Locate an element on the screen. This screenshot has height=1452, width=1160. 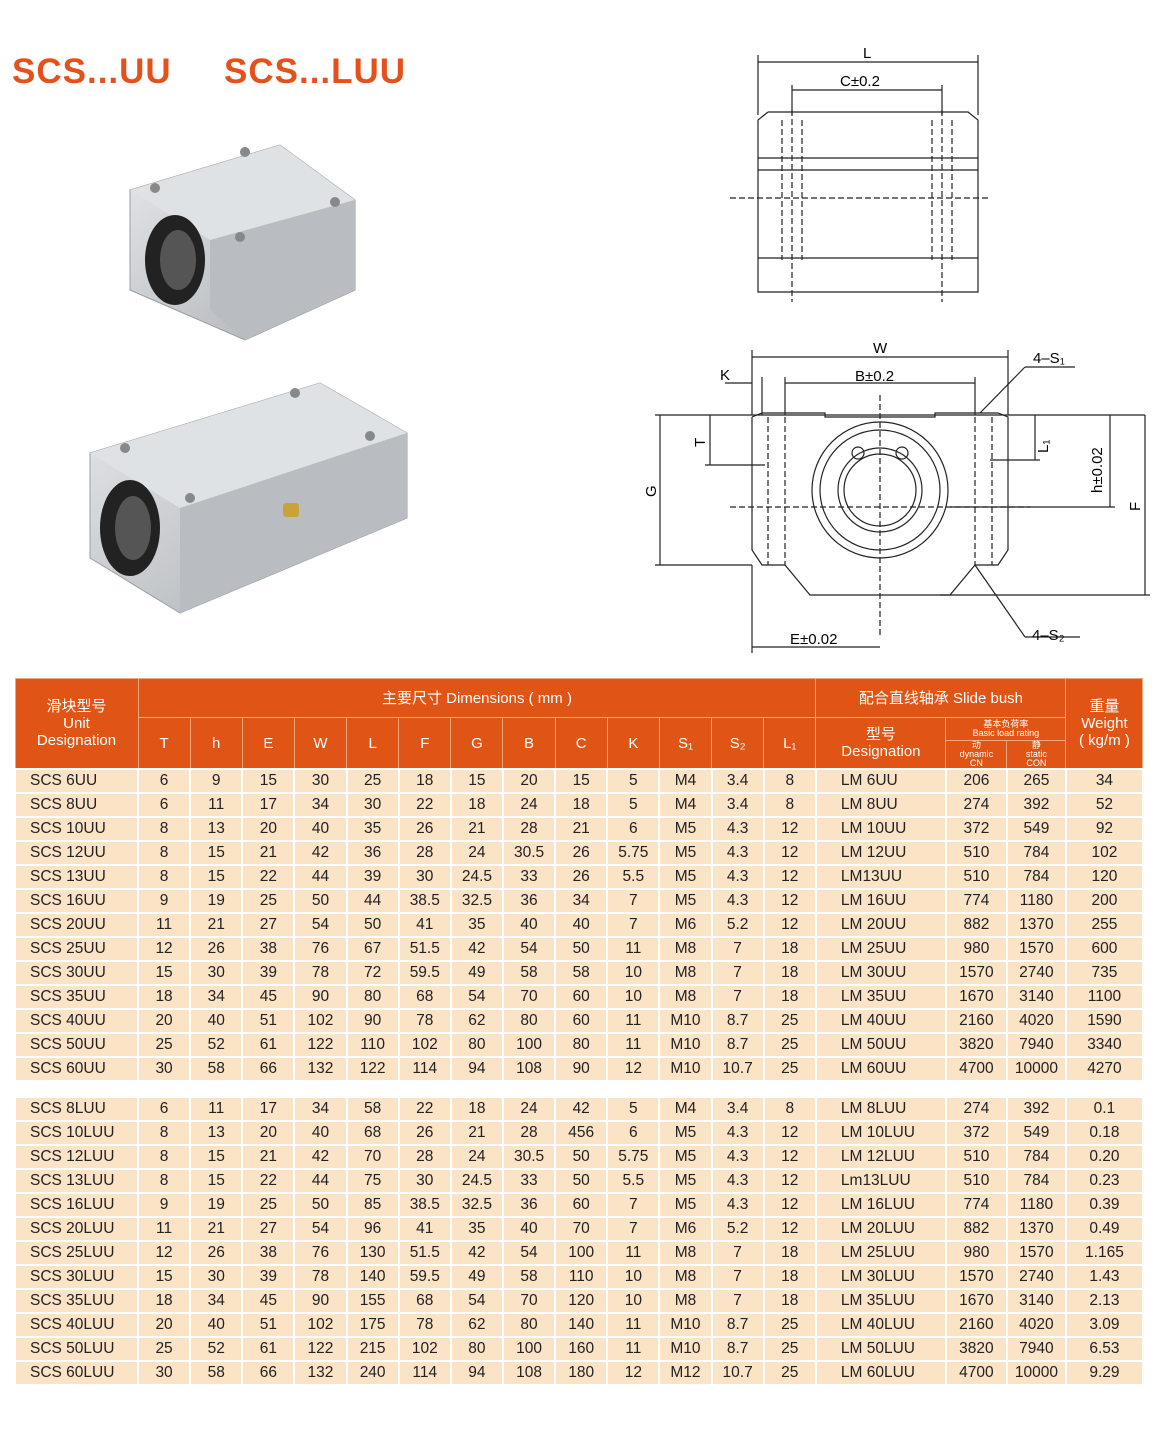
table-cell: 882 is located at coordinates (976, 1229).